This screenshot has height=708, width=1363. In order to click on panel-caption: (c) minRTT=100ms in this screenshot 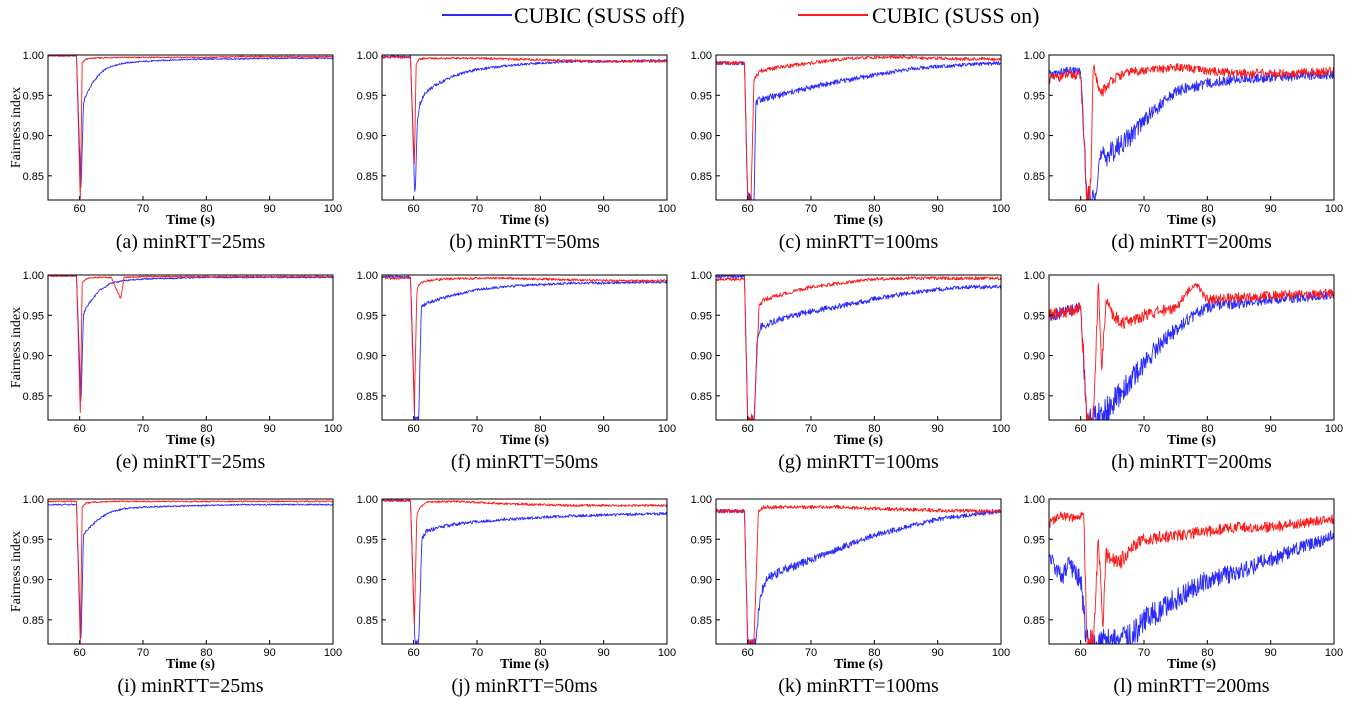, I will do `click(859, 242)`.